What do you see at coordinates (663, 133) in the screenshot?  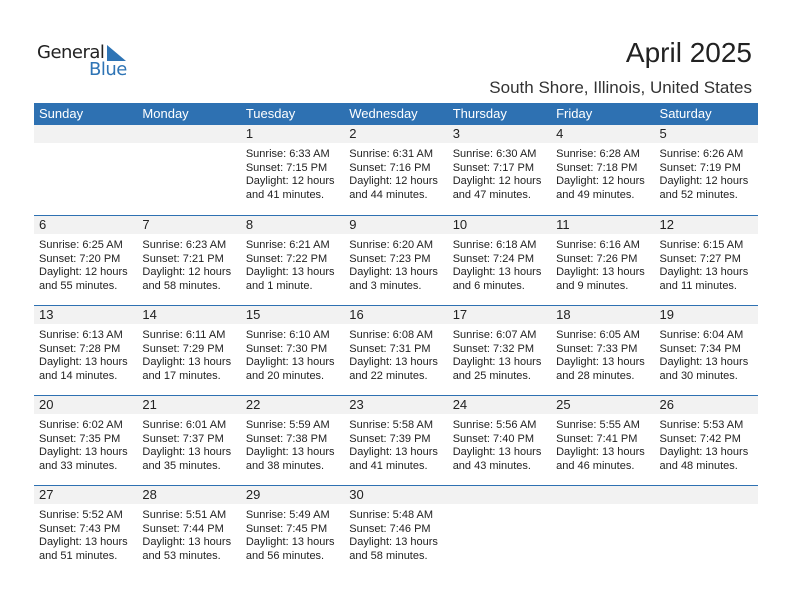 I see `day-number: 5` at bounding box center [663, 133].